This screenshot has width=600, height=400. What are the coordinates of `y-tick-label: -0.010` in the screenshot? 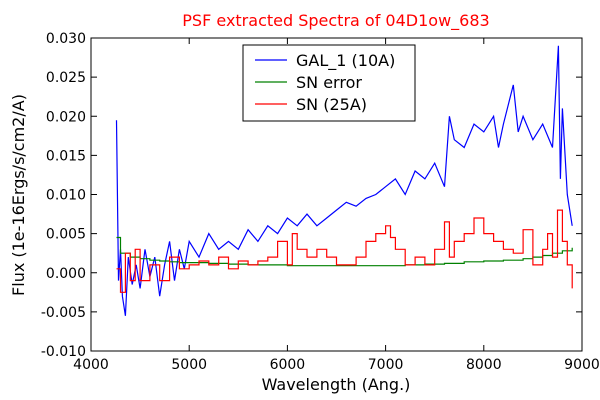 It's located at (63, 352).